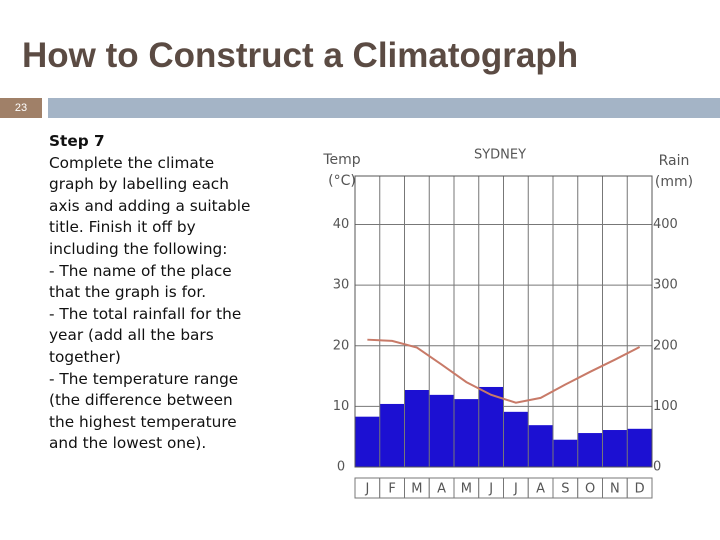 This screenshot has width=720, height=540. I want to click on y2-tick-label: 400, so click(665, 224).